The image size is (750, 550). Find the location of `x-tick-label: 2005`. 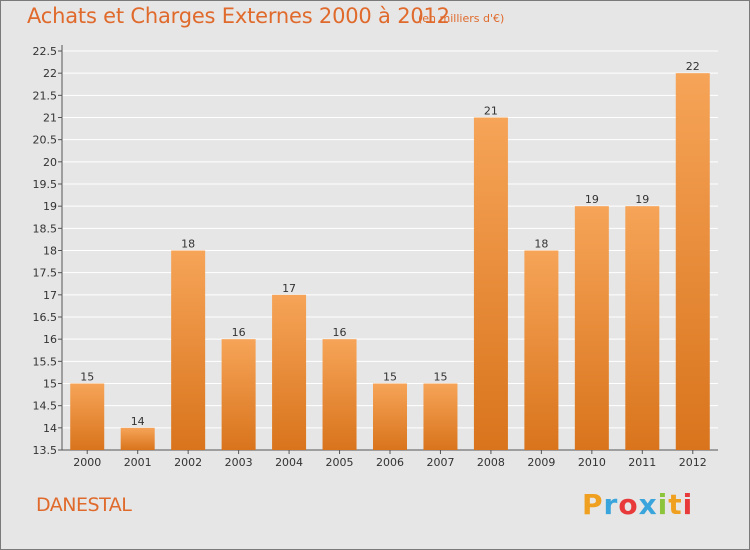

x-tick-label: 2005 is located at coordinates (340, 462).